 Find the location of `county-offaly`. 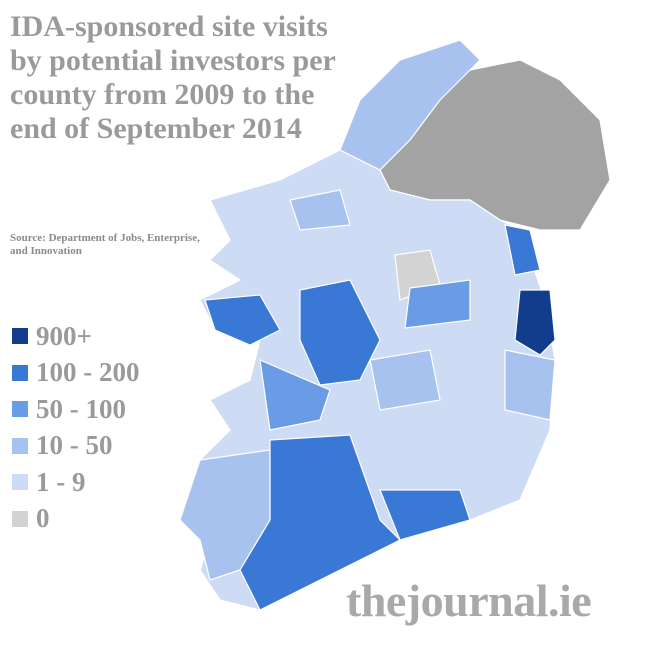

county-offaly is located at coordinates (405, 380).